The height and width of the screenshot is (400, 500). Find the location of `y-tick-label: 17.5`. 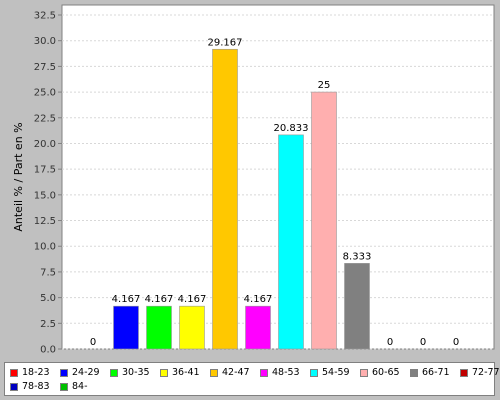

y-tick-label: 17.5 is located at coordinates (45, 170).